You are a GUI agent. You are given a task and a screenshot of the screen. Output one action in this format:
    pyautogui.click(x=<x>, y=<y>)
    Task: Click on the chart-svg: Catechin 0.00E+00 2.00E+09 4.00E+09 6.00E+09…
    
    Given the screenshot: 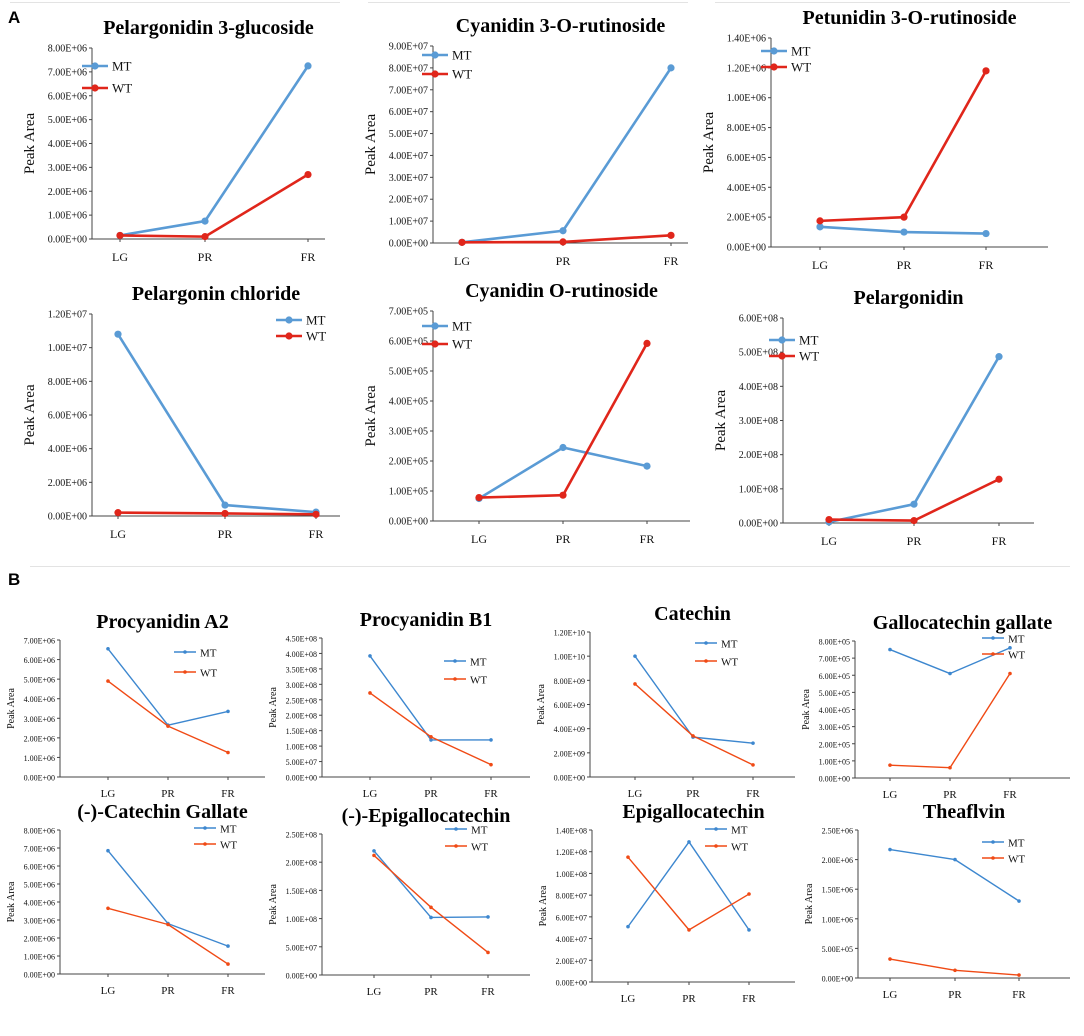 What is the action you would take?
    pyautogui.click(x=665, y=701)
    